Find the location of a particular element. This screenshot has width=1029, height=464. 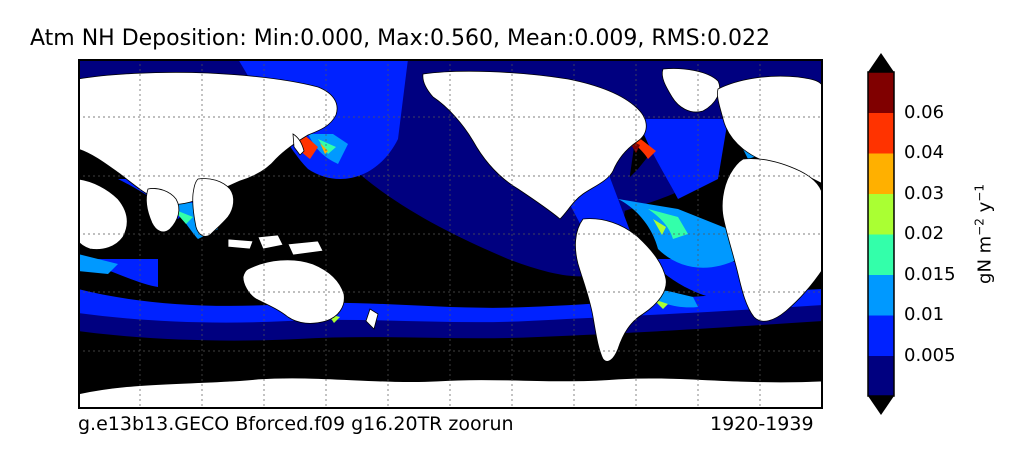

colorbar is located at coordinates (881, 234).